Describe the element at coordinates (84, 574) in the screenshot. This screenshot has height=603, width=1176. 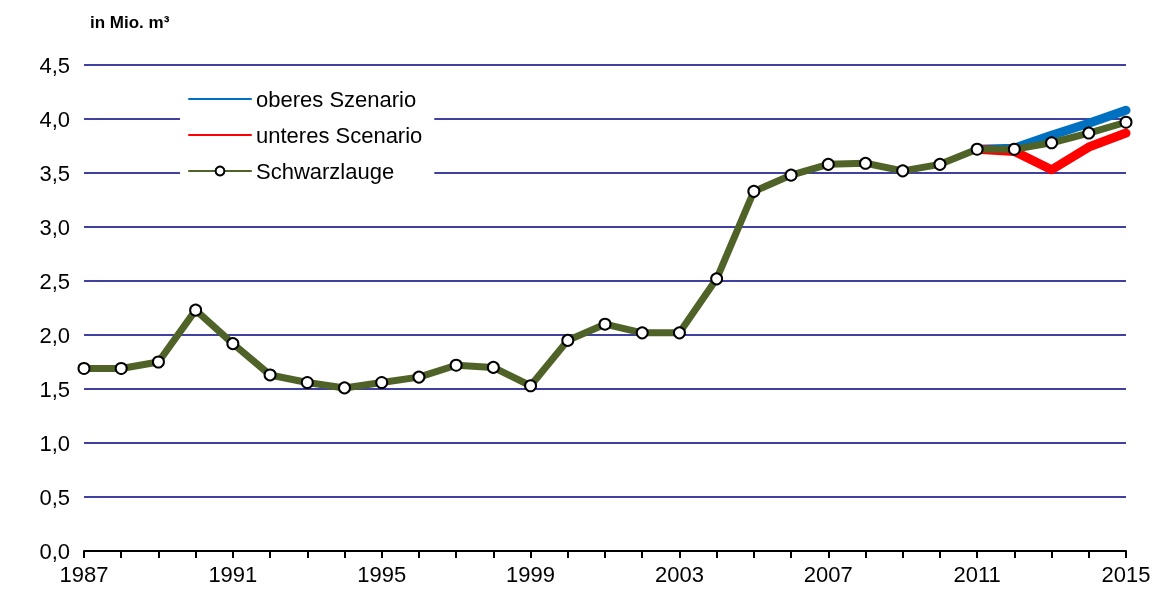
I see `x-tick-label: 1987` at that location.